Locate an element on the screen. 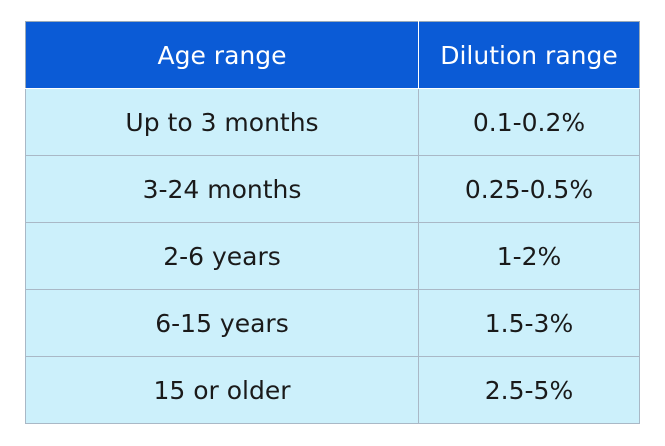 The height and width of the screenshot is (446, 665). age-range-cell: 15 or older is located at coordinates (222, 390).